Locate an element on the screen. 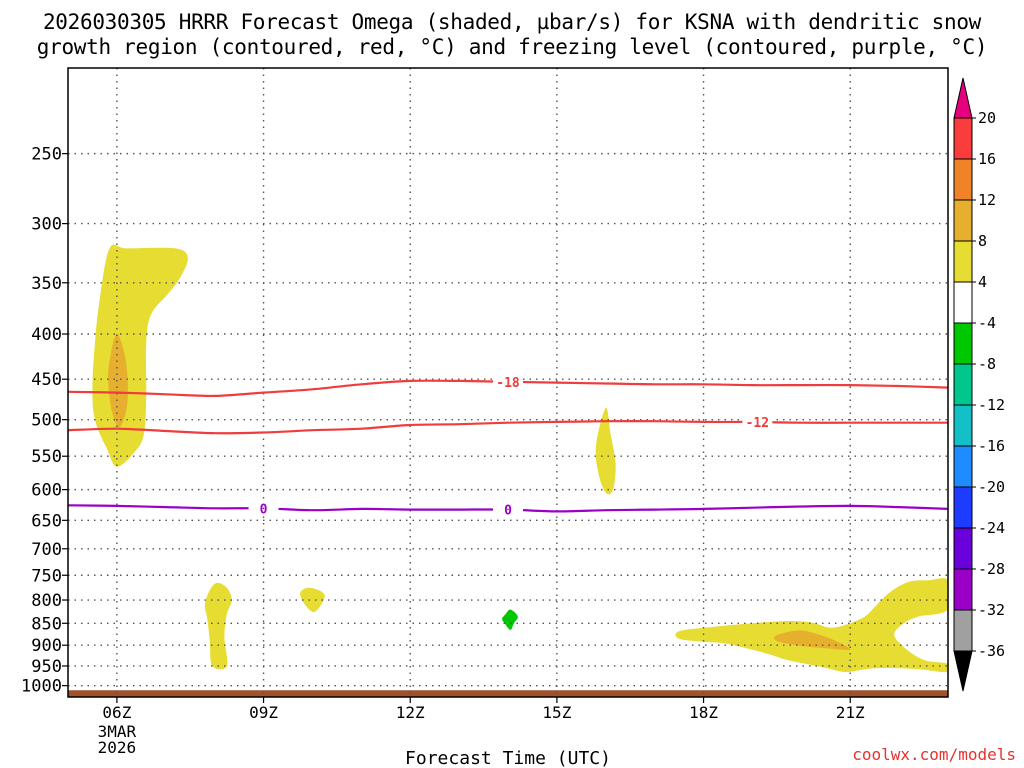 Image resolution: width=1024 pixels, height=768 pixels. x-tick-label: 15Z is located at coordinates (556, 712).